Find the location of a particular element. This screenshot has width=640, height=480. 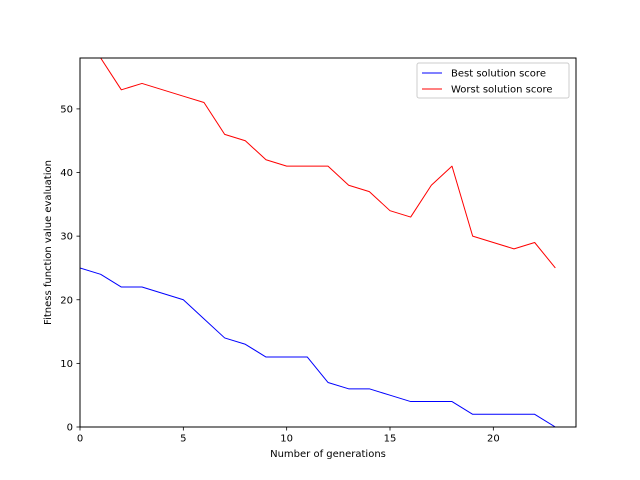

x-tick-label: 5 is located at coordinates (183, 439).